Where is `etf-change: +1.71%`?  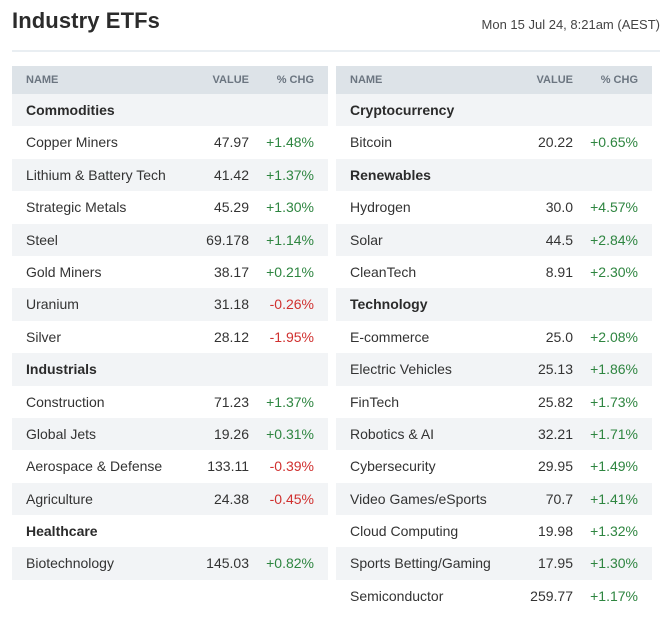 etf-change: +1.71% is located at coordinates (614, 433).